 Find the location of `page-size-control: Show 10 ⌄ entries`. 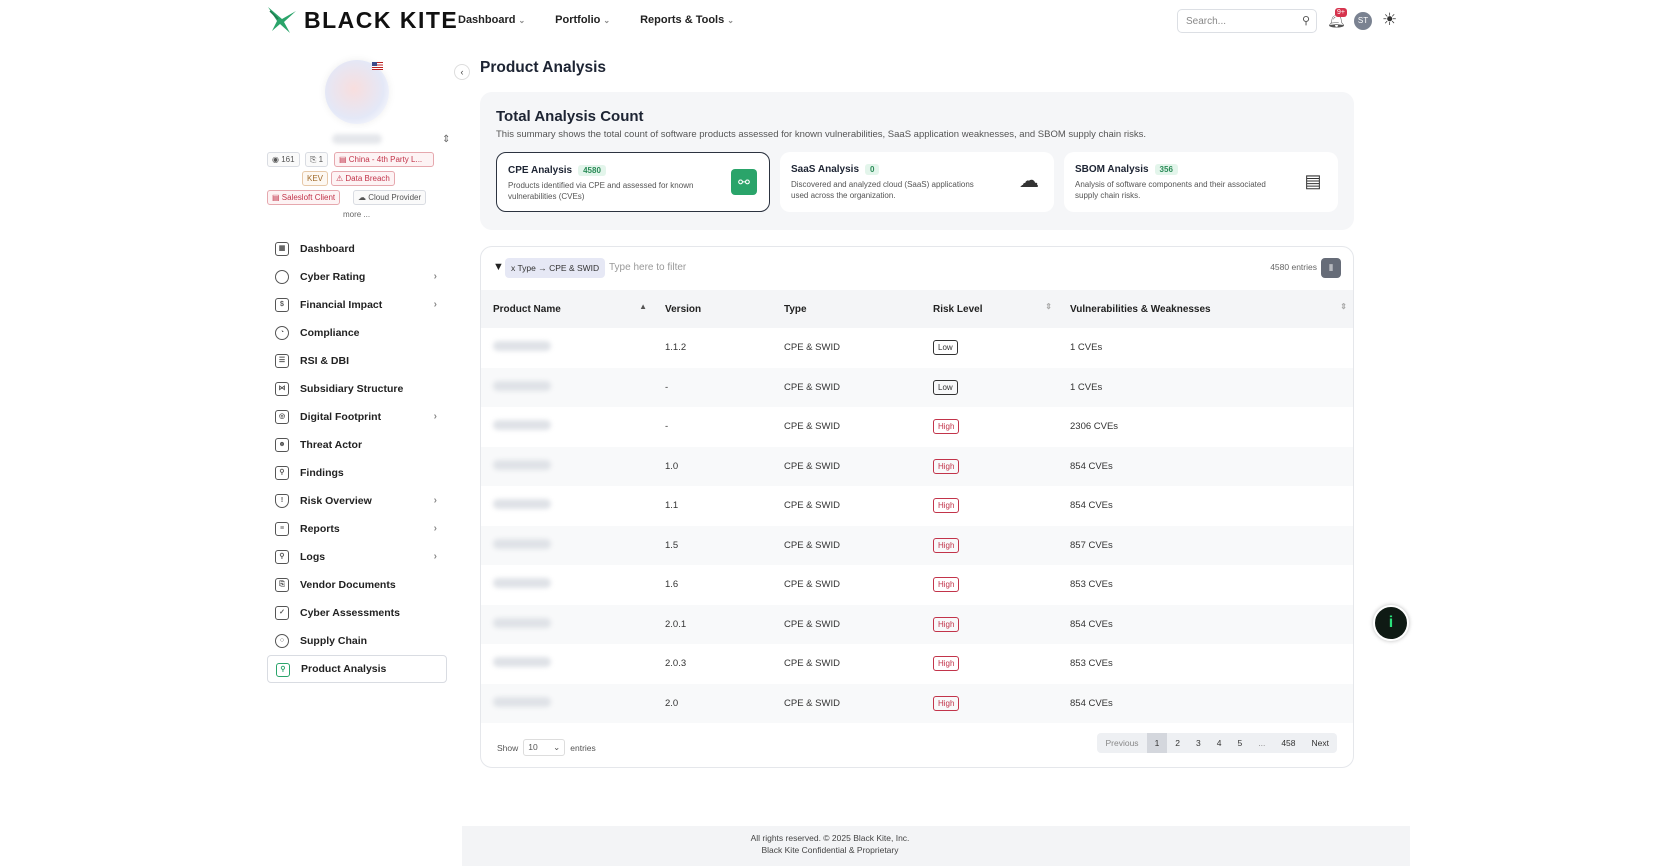

page-size-control: Show 10 ⌄ entries is located at coordinates (546, 747).